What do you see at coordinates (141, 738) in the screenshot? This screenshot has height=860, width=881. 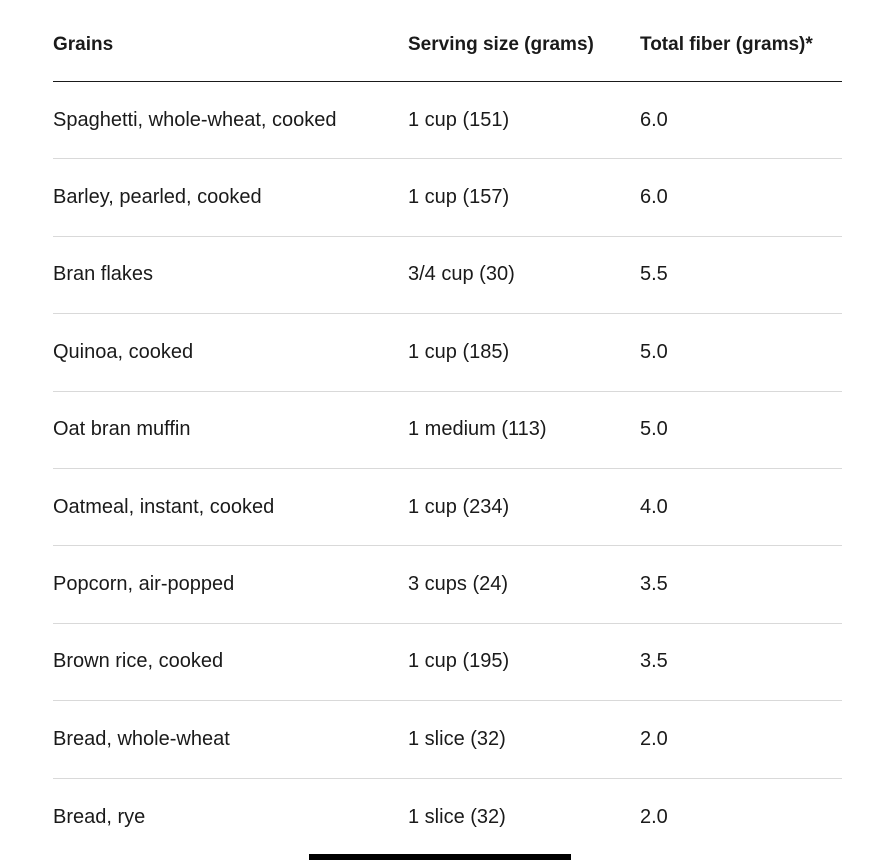 I see `grain-cell: Bread, whole-wheat` at bounding box center [141, 738].